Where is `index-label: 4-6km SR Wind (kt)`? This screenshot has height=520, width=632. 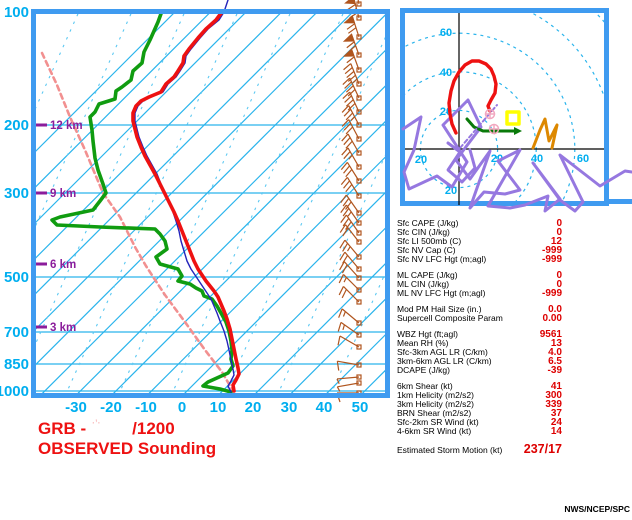 index-label: 4-6km SR Wind (kt) is located at coordinates (434, 431).